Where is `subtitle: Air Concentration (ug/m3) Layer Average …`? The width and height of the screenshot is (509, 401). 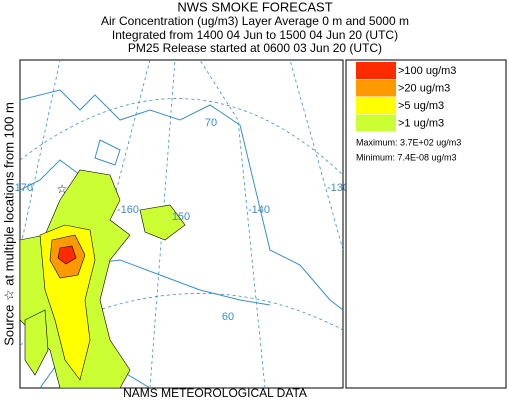
subtitle: Air Concentration (ug/m3) Layer Average … is located at coordinates (255, 21).